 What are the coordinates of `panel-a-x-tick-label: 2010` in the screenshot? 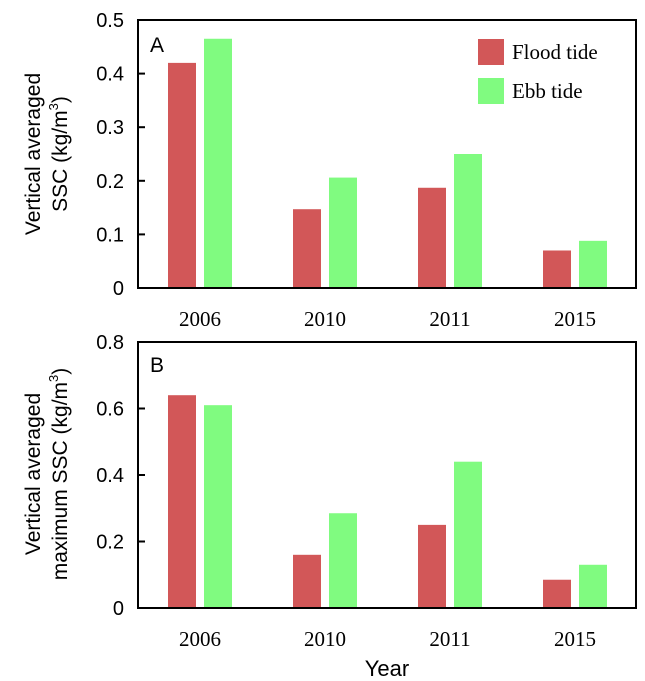 It's located at (325, 319).